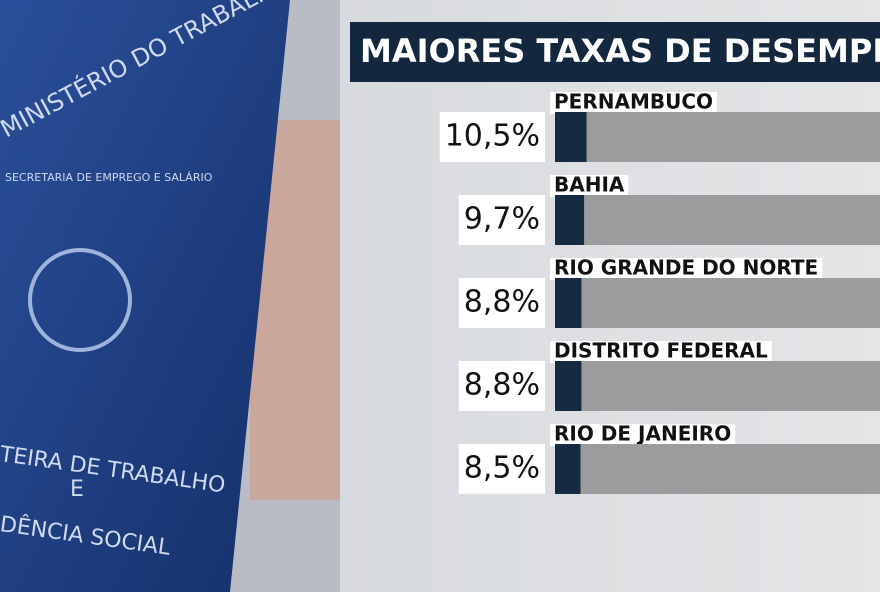 The width and height of the screenshot is (880, 592). I want to click on chart-title: MAIORES TAXAS DE DESEMPRE, so click(620, 51).